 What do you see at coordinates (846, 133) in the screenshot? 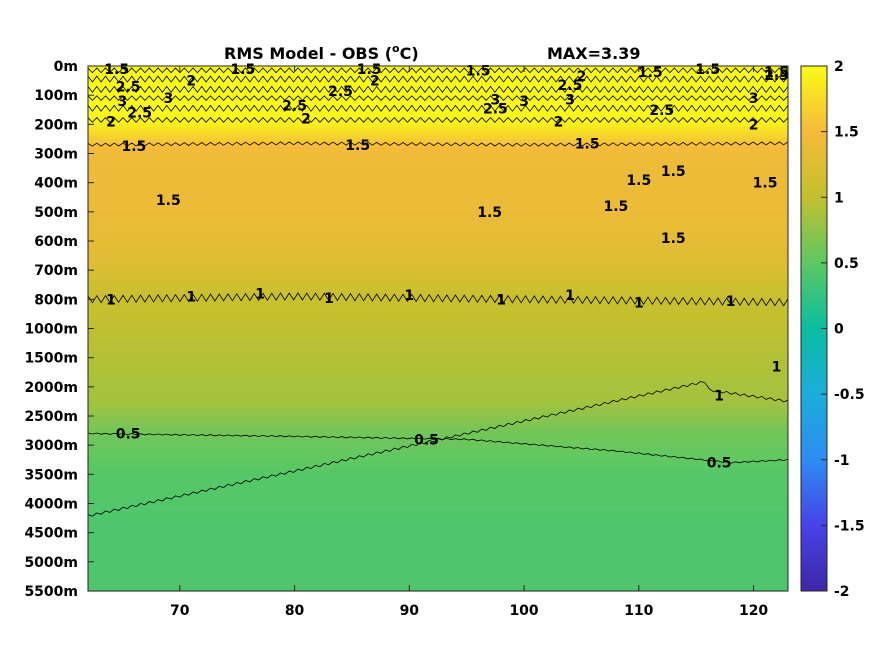
I see `colorbar-tick-label: 1.5` at bounding box center [846, 133].